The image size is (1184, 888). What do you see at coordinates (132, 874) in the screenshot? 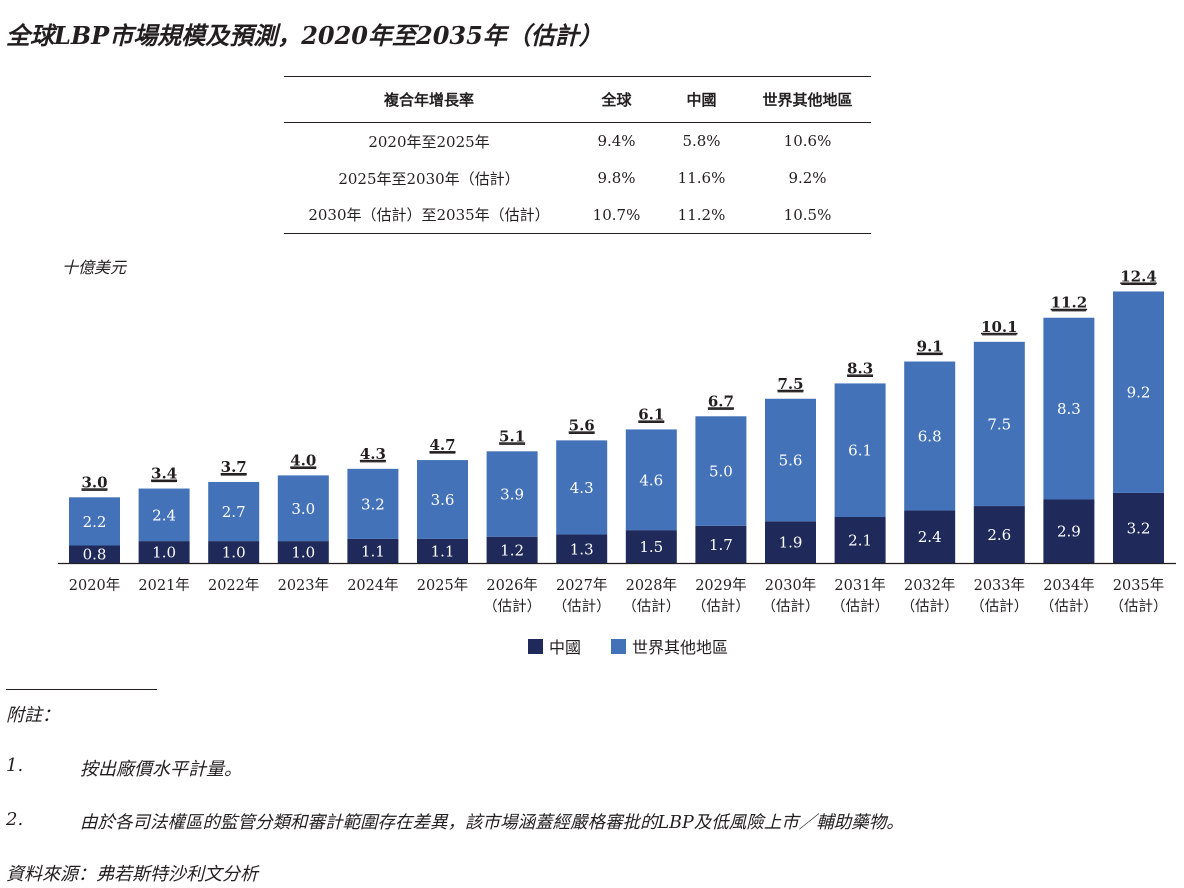
I see `source-note: 資料來源：弗若斯特沙利文分析` at bounding box center [132, 874].